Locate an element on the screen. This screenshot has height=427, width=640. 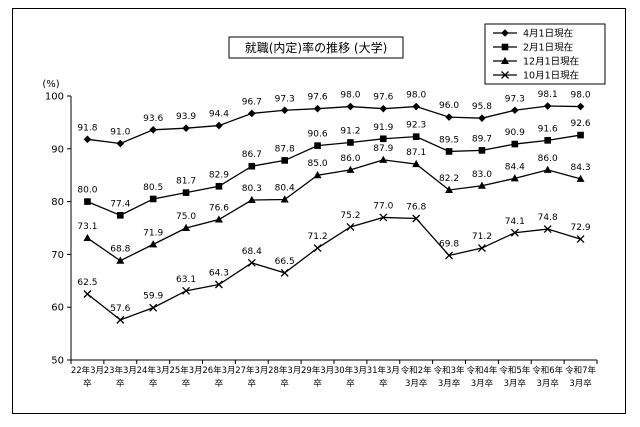
data-label: 92.6 is located at coordinates (581, 124).